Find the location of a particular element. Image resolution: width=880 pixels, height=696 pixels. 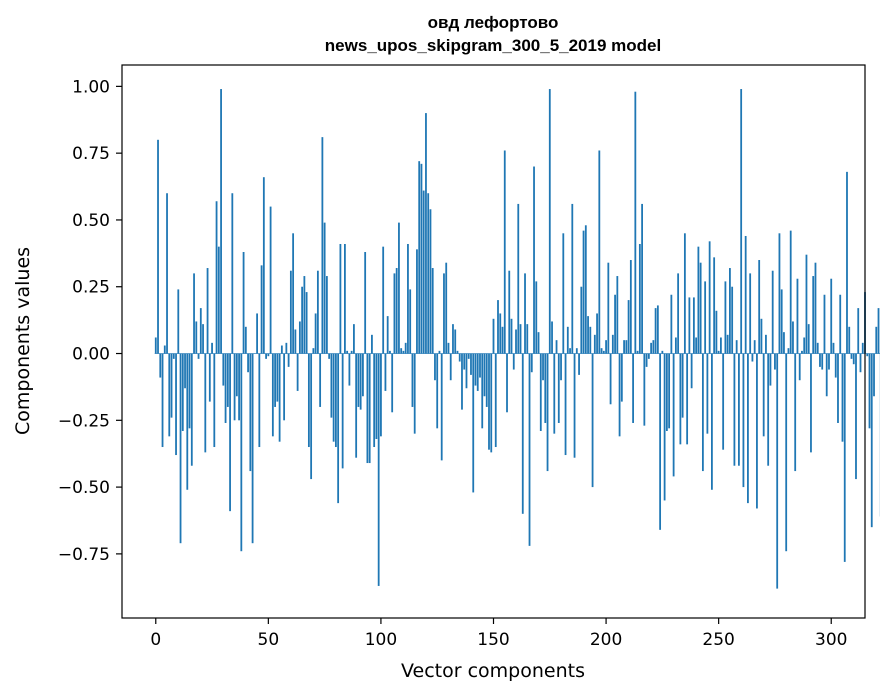

y-tick-label: −0.25 is located at coordinates (84, 421).